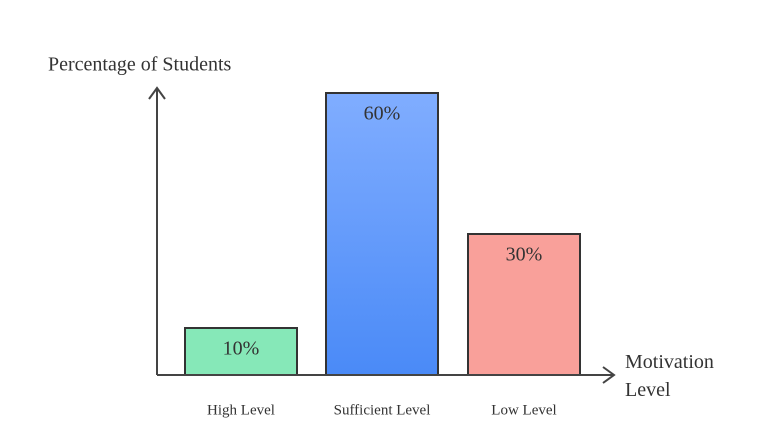  Describe the element at coordinates (524, 255) in the screenshot. I see `value-label: 30%` at that location.